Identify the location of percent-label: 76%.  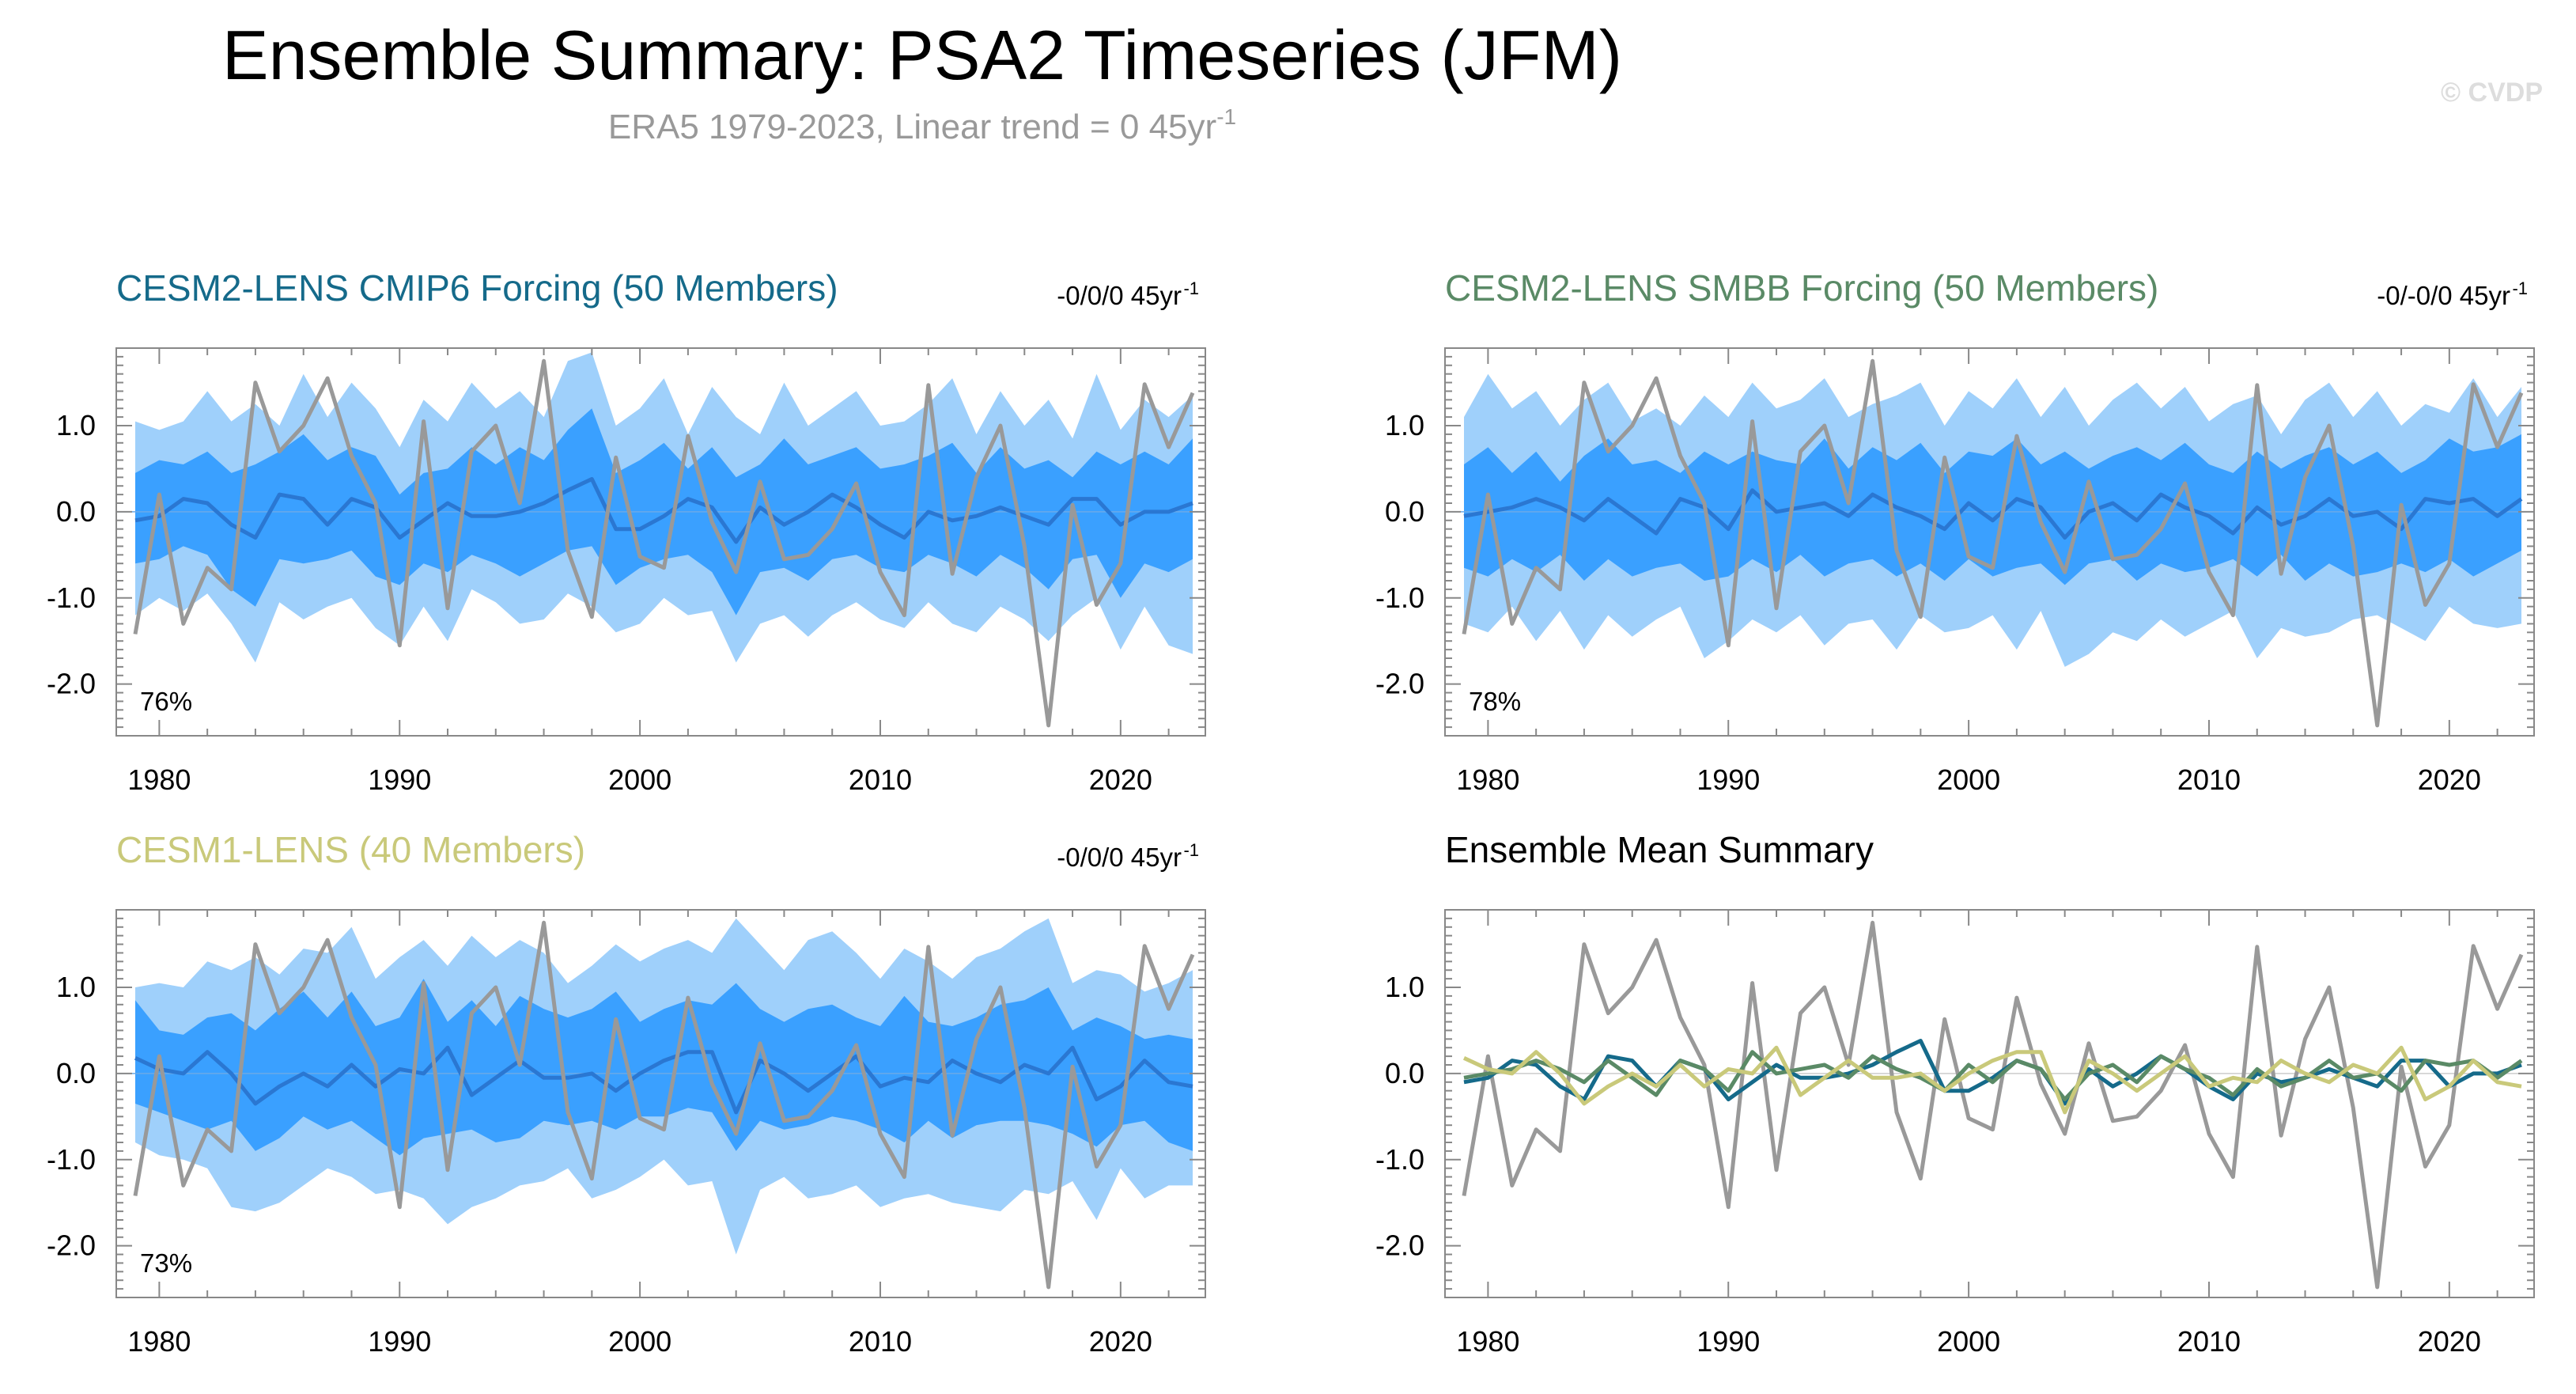
(166, 701).